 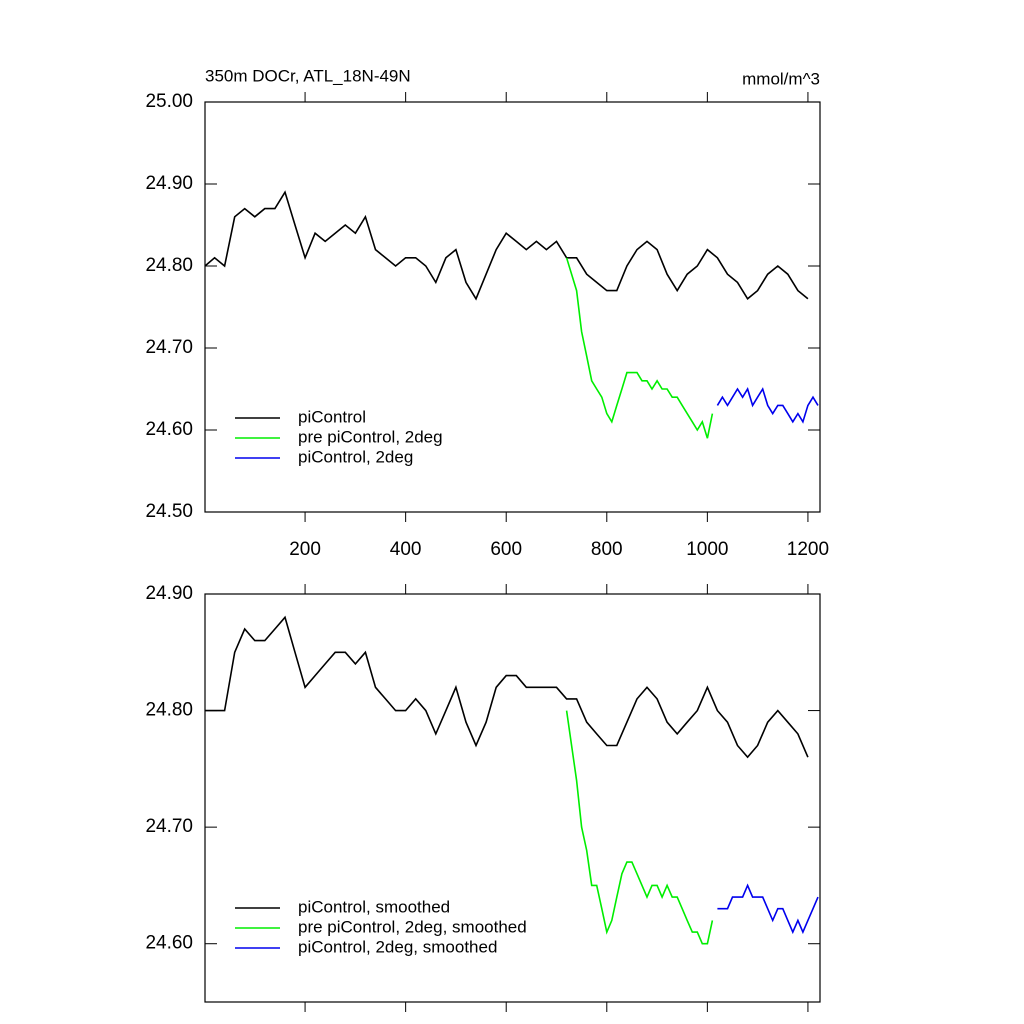 What do you see at coordinates (506, 549) in the screenshot?
I see `x-tick-label: 600` at bounding box center [506, 549].